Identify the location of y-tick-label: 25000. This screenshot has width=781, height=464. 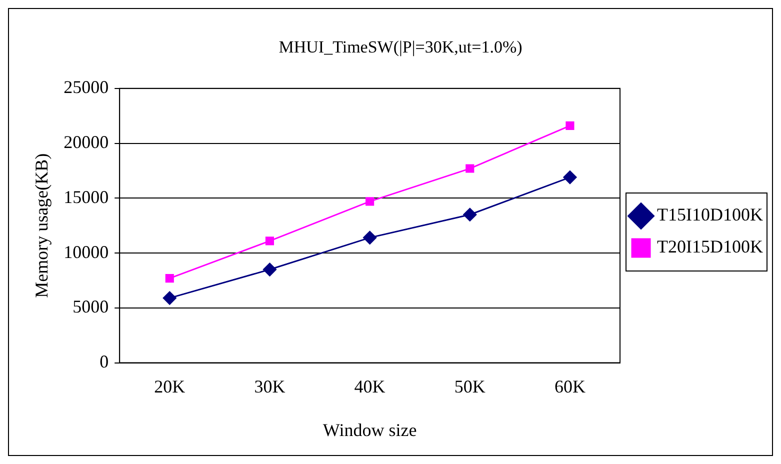
(86, 87).